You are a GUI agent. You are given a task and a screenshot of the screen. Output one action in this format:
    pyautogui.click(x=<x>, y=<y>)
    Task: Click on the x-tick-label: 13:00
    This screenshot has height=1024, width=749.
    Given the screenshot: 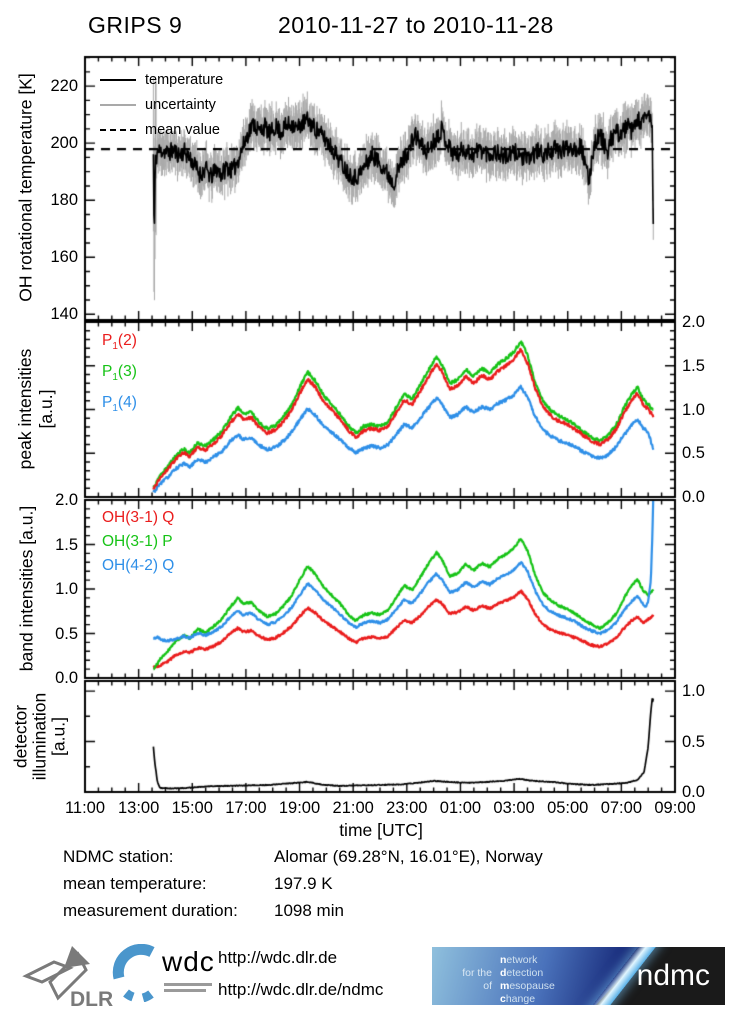 What is the action you would take?
    pyautogui.click(x=138, y=808)
    